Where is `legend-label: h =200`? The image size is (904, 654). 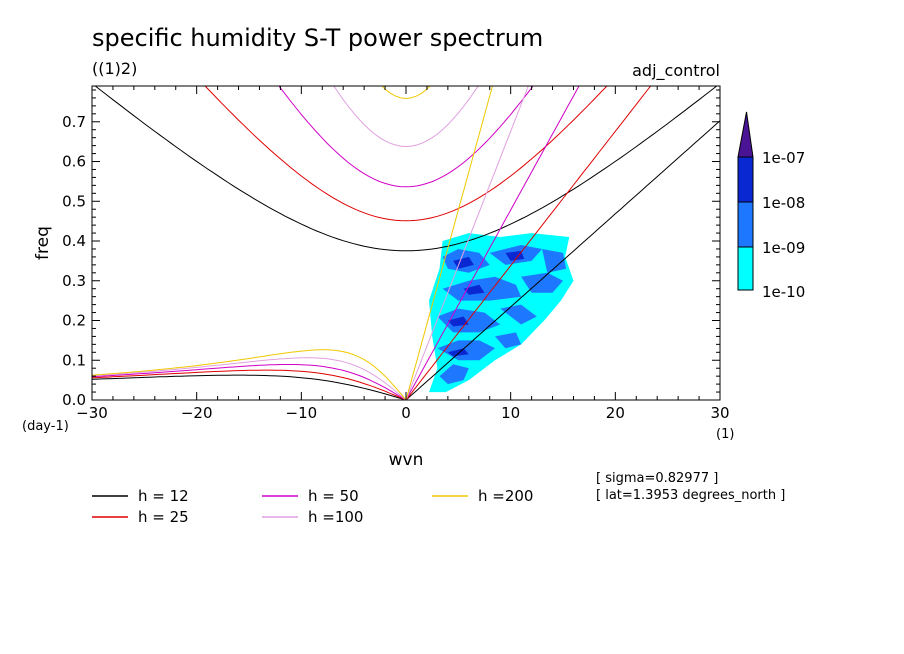
legend-label: h =200 is located at coordinates (505, 496).